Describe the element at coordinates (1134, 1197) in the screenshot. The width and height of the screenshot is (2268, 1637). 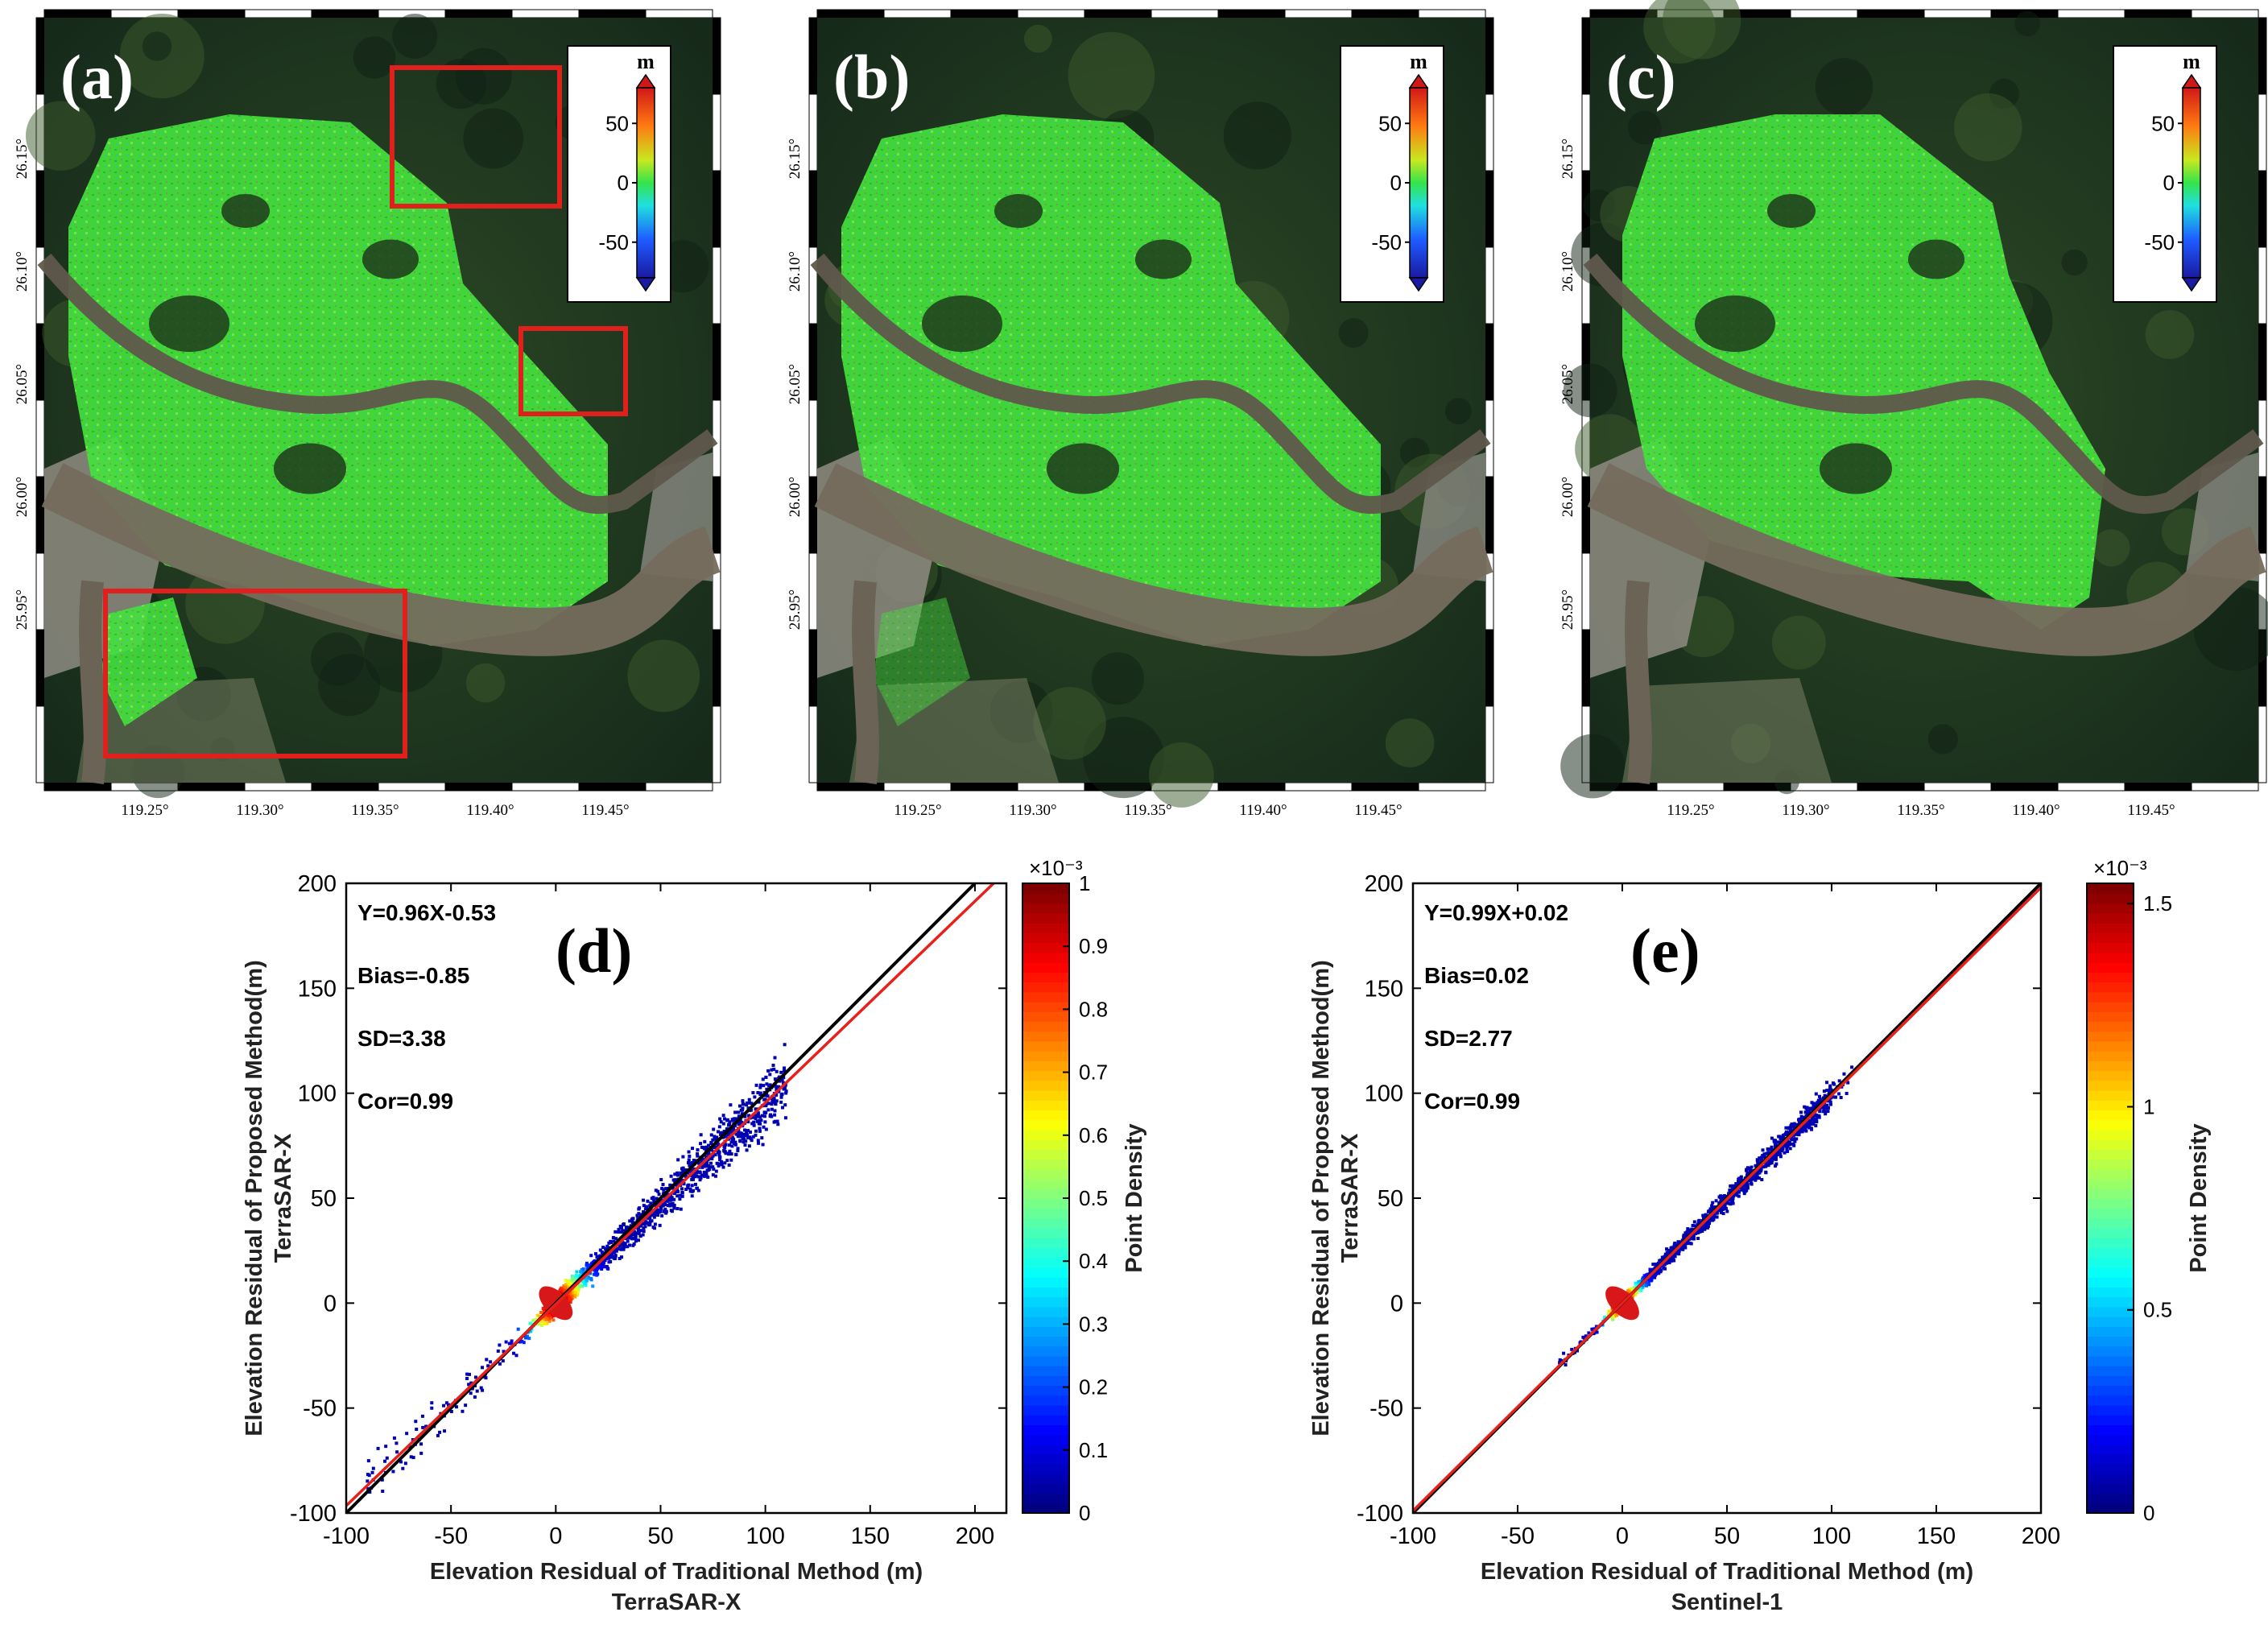
I see `colorbar-label: Point Density` at that location.